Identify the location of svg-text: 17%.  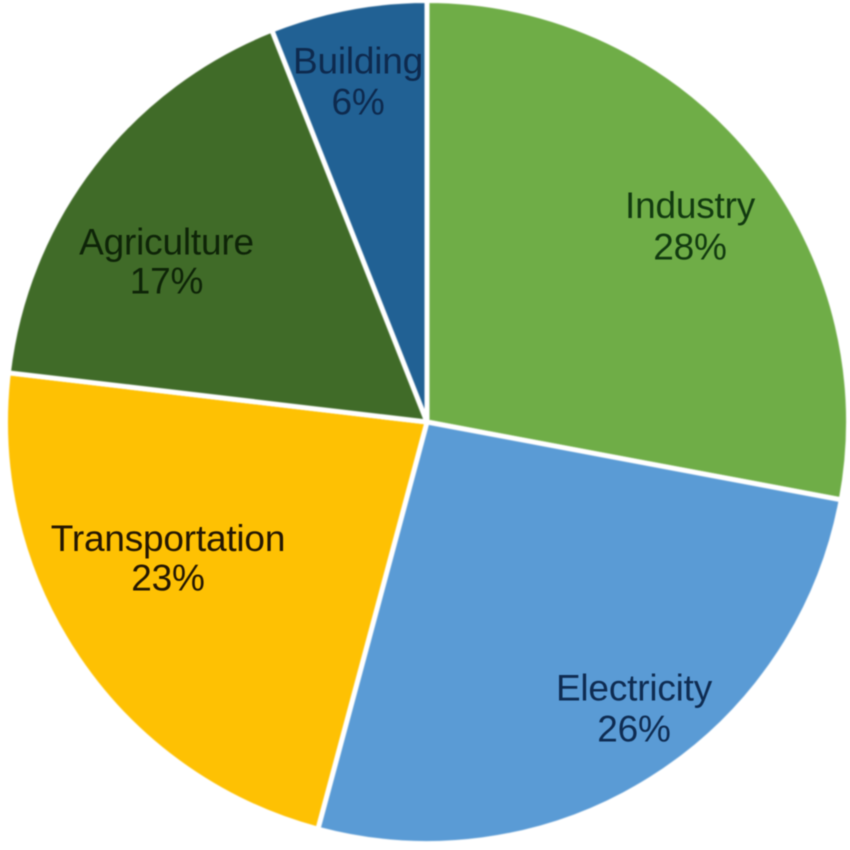
(166, 281).